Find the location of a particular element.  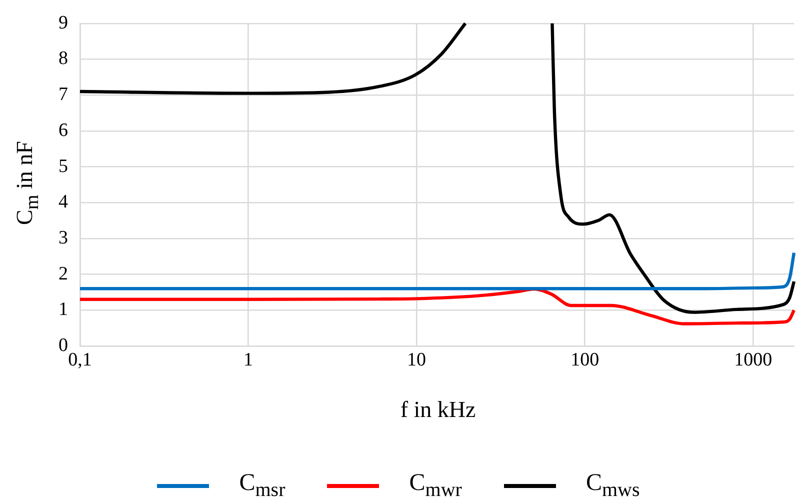

x-tick-label: 100 is located at coordinates (585, 359).